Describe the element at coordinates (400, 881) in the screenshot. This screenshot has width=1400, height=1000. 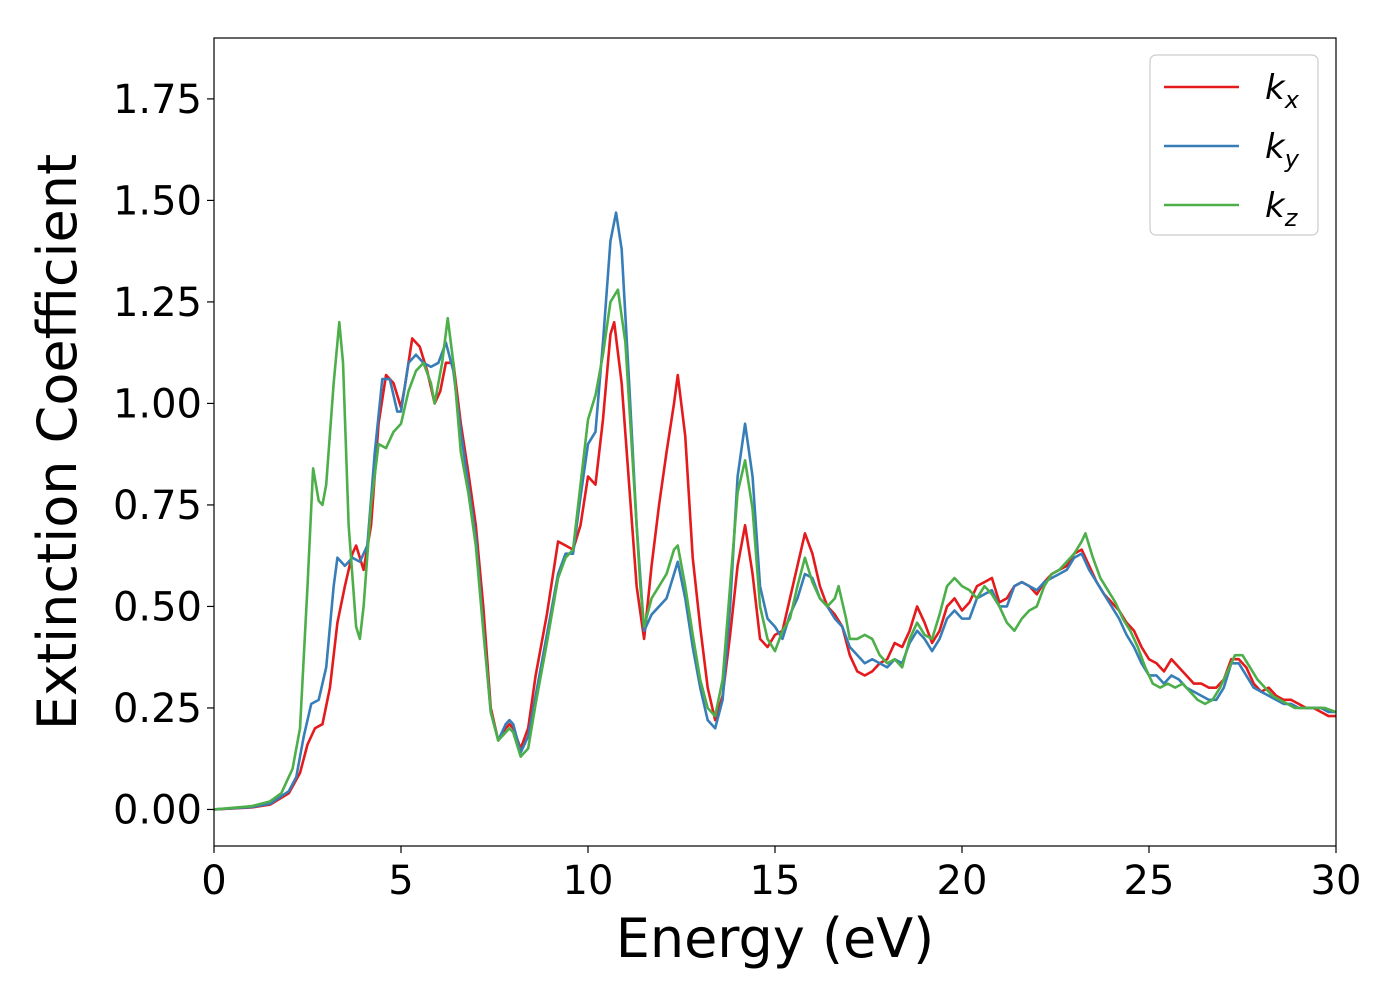
I see `x-tick-label: 5` at that location.